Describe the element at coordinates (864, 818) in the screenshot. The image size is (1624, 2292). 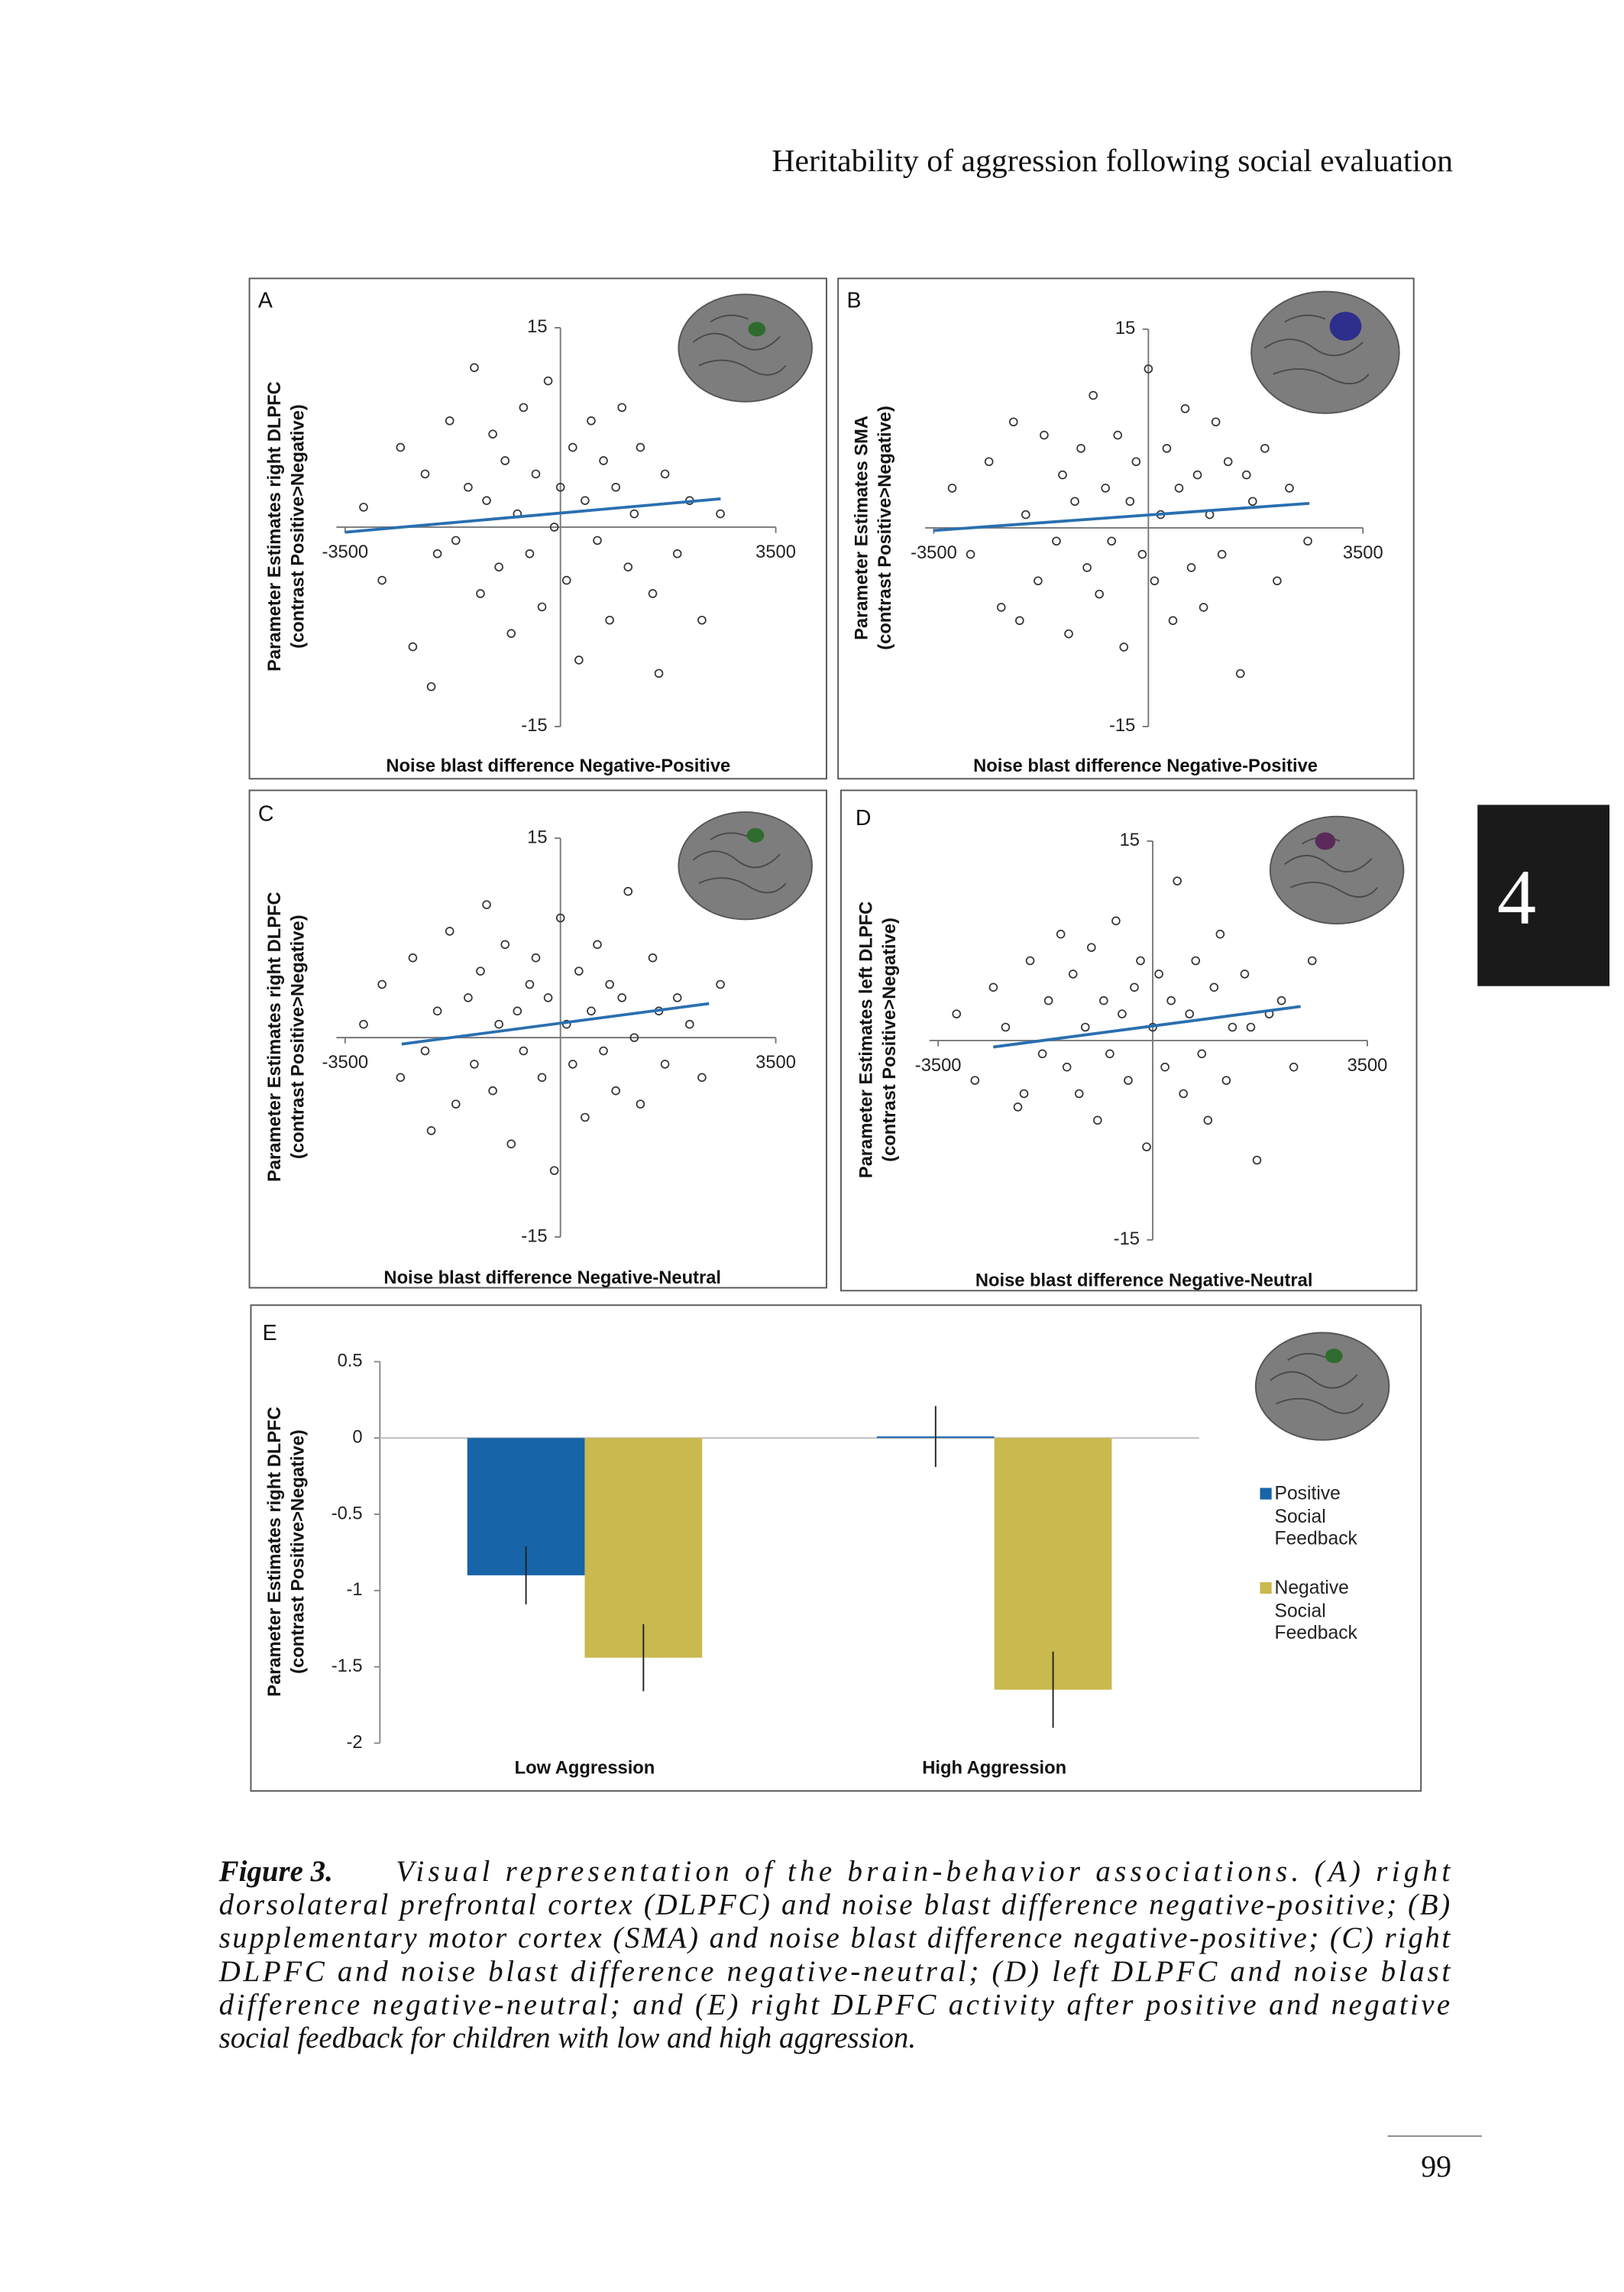
I see `panel-label: D` at that location.